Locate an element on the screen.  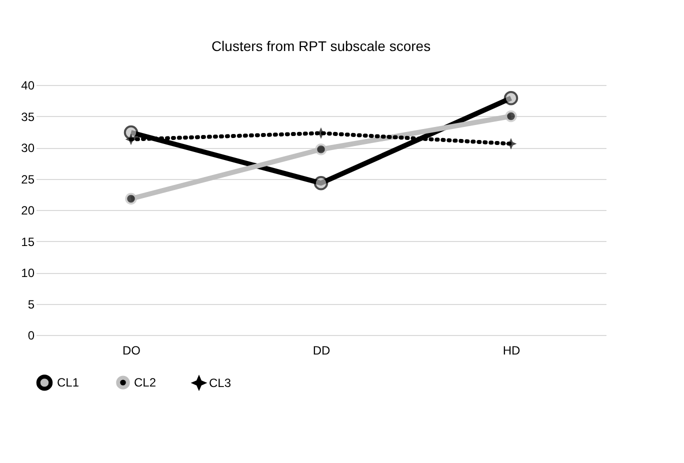
y-tick-label: 15 is located at coordinates (28, 241).